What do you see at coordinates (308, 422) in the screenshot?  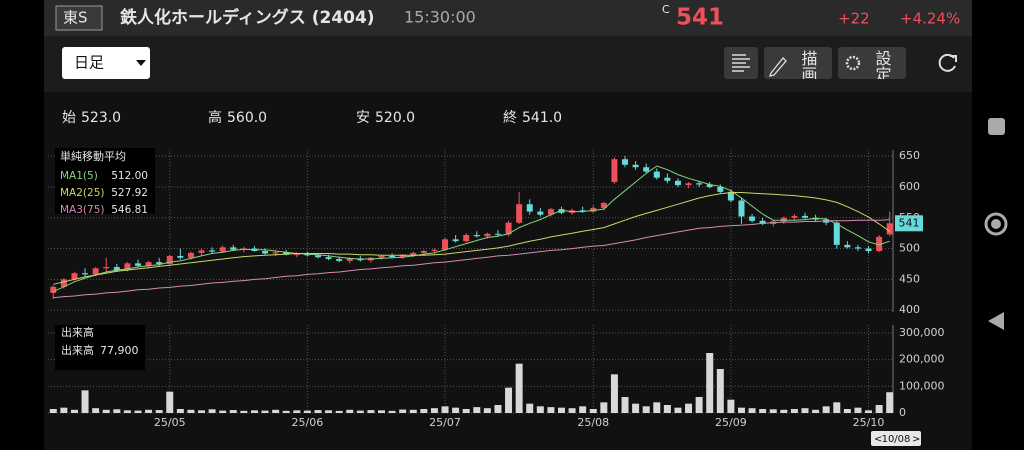 I see `x-tick-label: 25/06` at bounding box center [308, 422].